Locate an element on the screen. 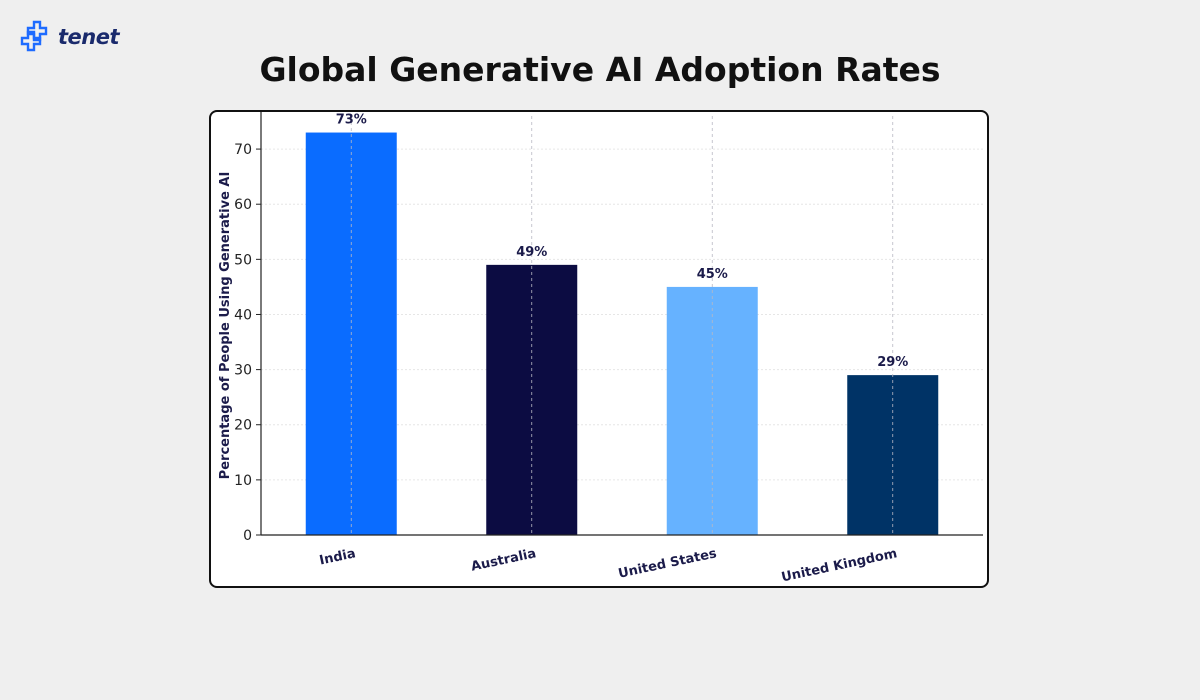  x-category-label: India is located at coordinates (337, 557).